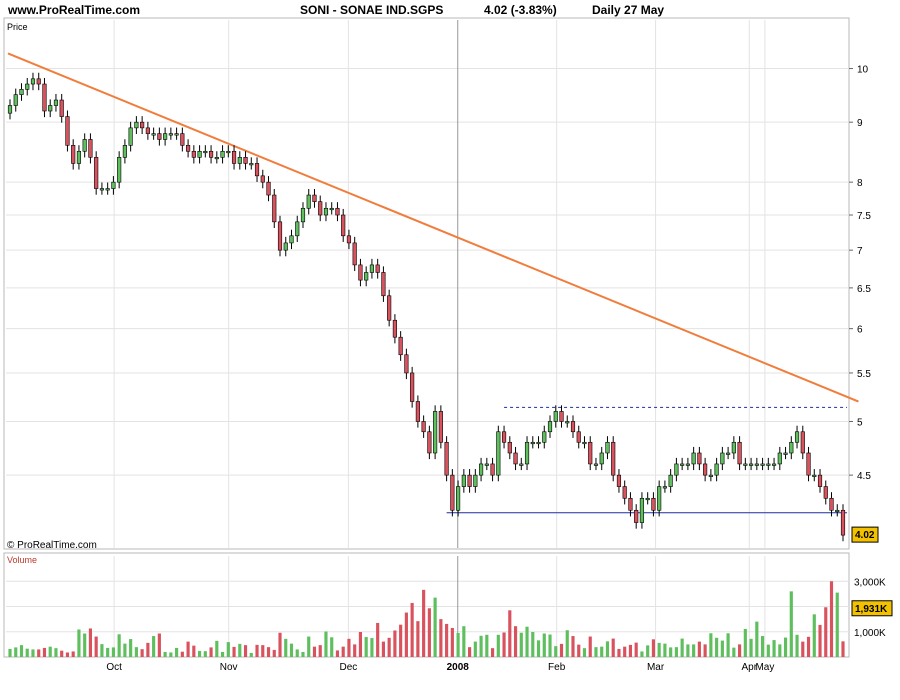 The height and width of the screenshot is (700, 900). What do you see at coordinates (229, 667) in the screenshot?
I see `month-label: Nov` at bounding box center [229, 667].